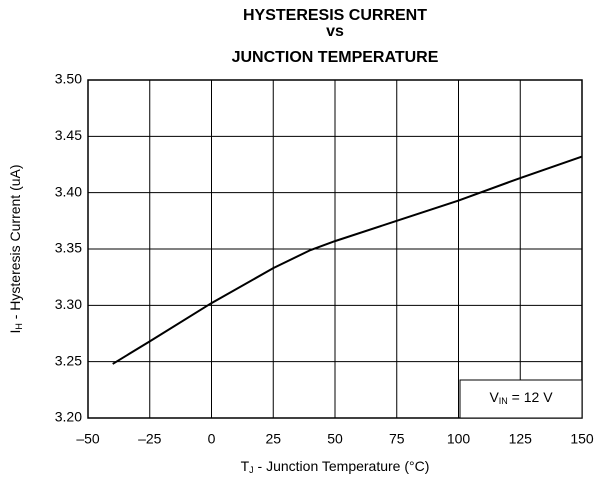 The width and height of the screenshot is (609, 484). Describe the element at coordinates (68, 79) in the screenshot. I see `y-tick-label: 3.50` at that location.